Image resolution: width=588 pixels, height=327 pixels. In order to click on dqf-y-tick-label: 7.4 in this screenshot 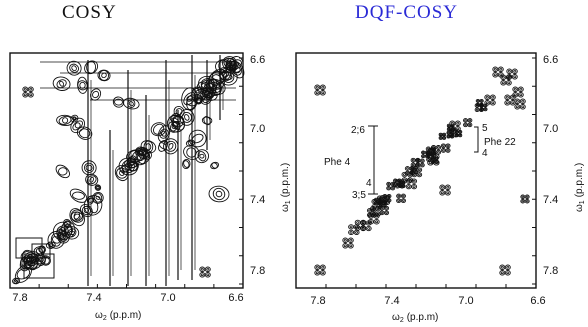, I will do `click(550, 200)`.